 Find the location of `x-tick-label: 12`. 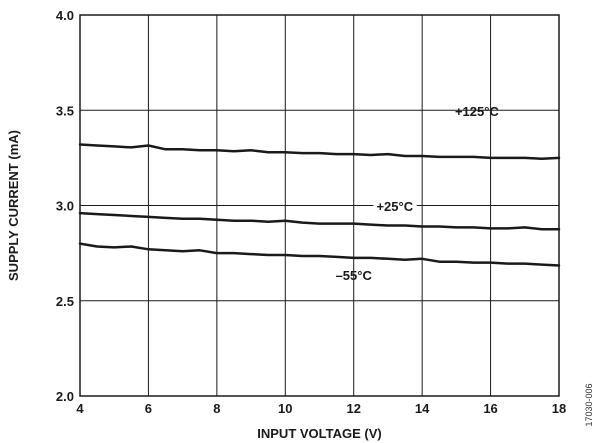

x-tick-label: 12 is located at coordinates (353, 408).